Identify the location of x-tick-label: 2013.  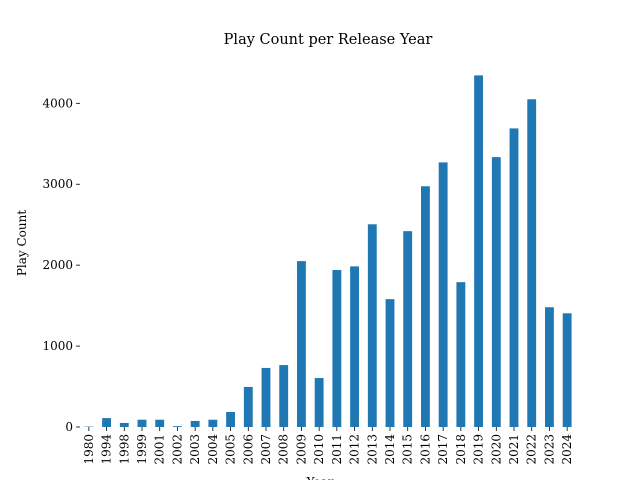
(372, 449).